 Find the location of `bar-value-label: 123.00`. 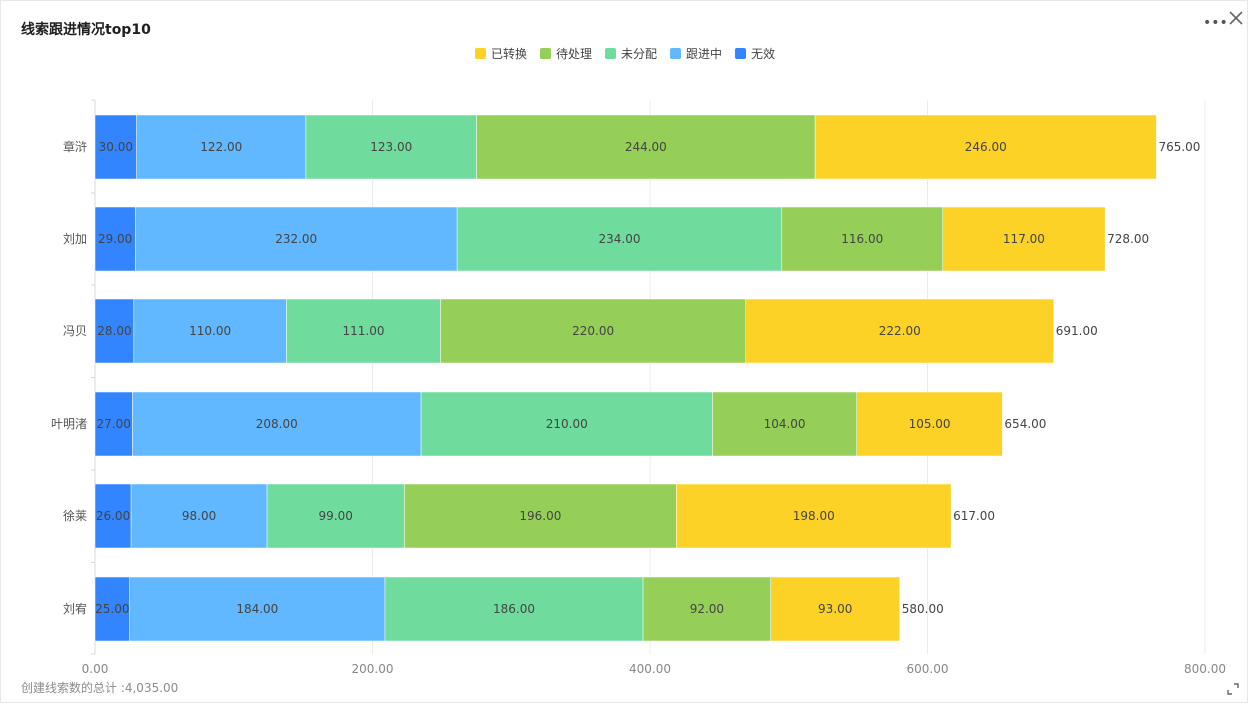

bar-value-label: 123.00 is located at coordinates (391, 147).